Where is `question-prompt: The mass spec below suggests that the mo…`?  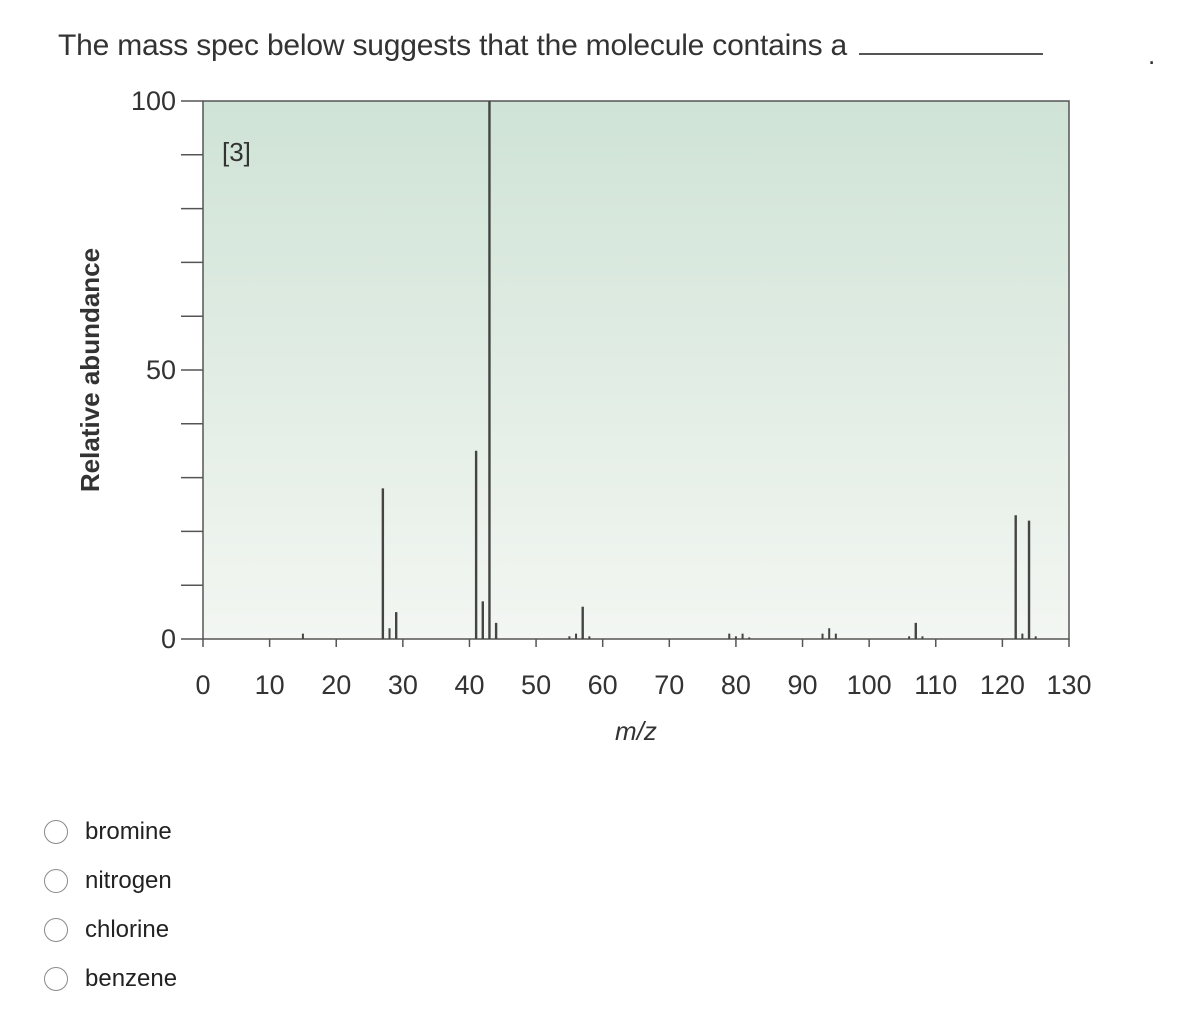
question-prompt: The mass spec below suggests that the mo… is located at coordinates (453, 45).